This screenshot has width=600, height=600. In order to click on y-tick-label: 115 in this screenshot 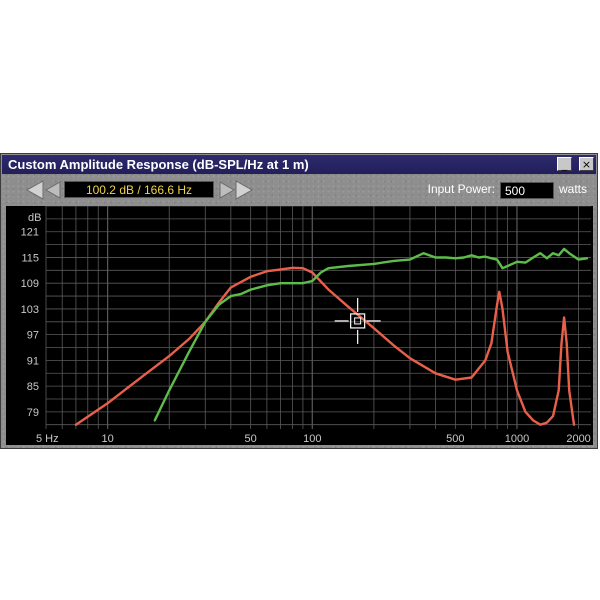, I will do `click(30, 258)`.